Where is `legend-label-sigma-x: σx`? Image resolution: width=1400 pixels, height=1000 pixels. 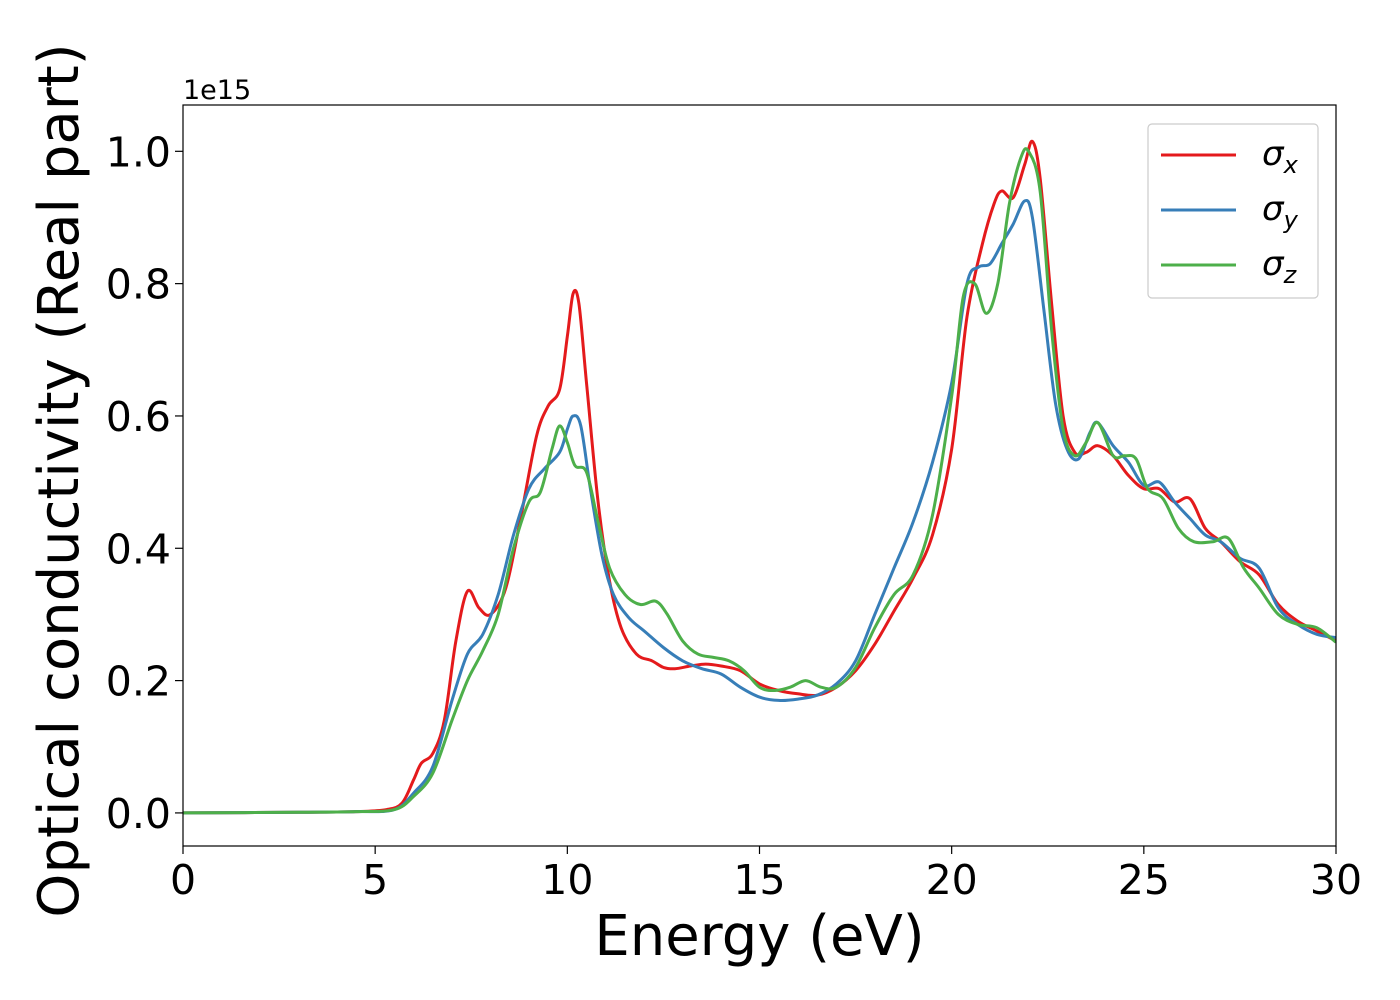 legend-label-sigma-x: σx is located at coordinates (1280, 156).